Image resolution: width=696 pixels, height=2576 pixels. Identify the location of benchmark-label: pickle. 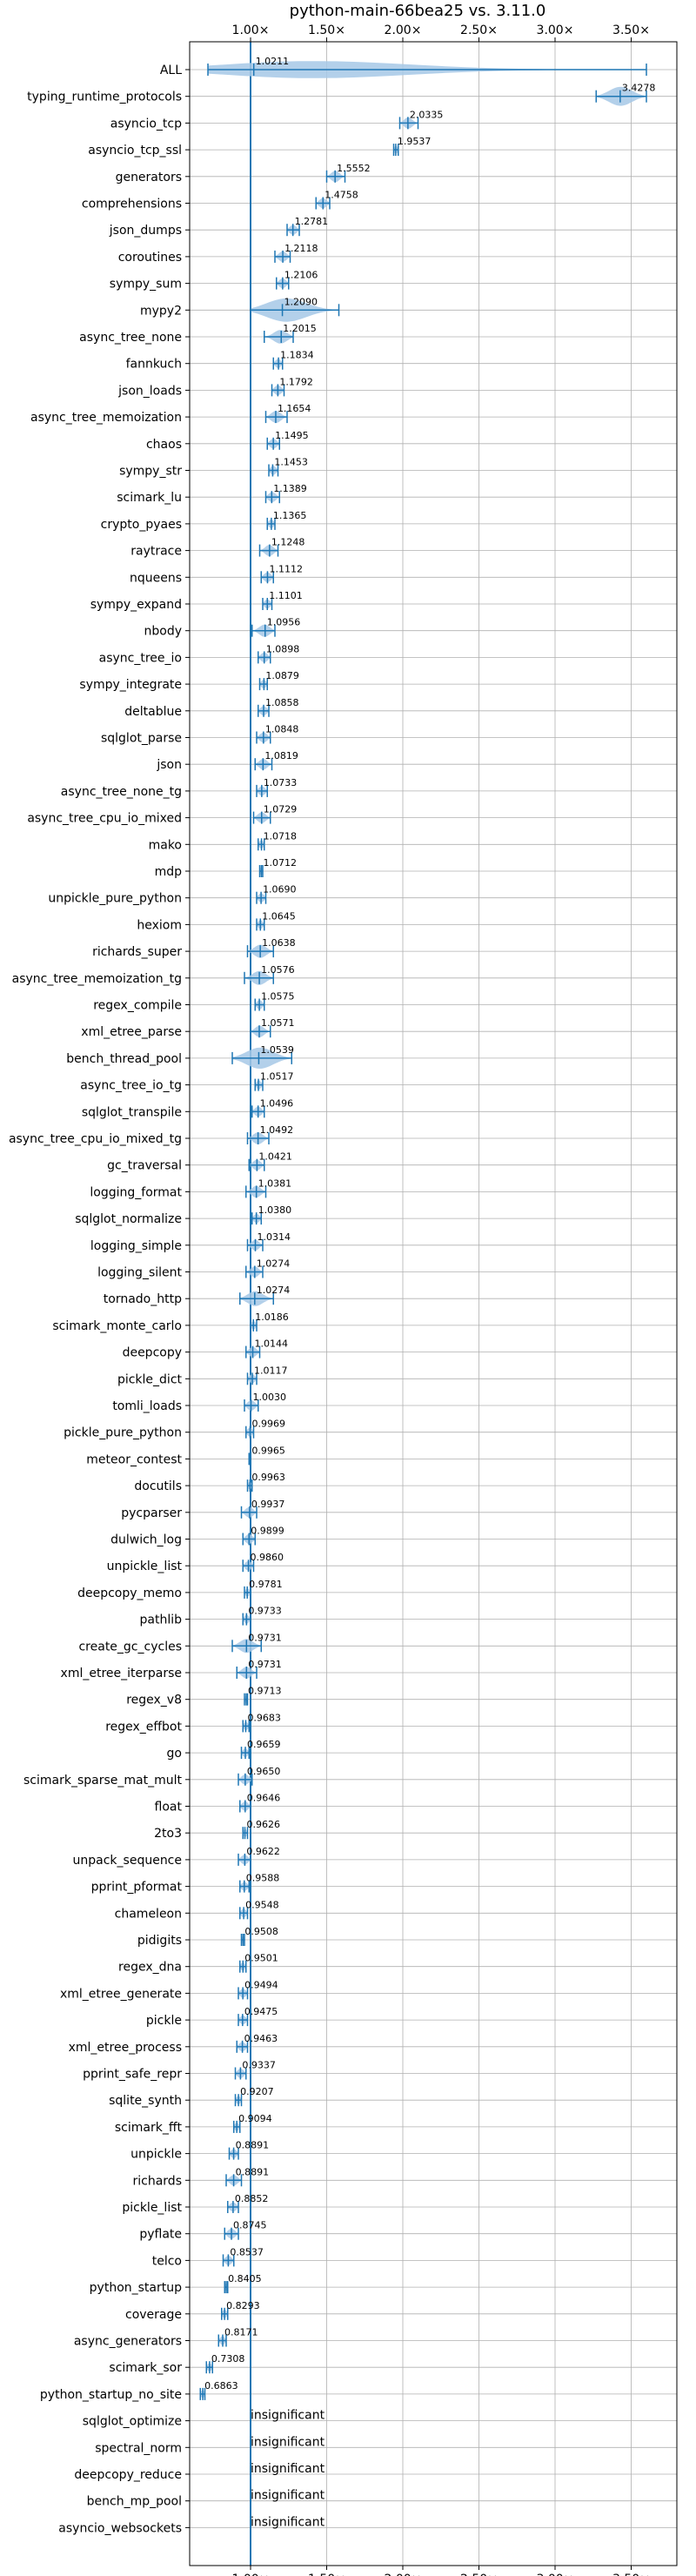
(164, 2021).